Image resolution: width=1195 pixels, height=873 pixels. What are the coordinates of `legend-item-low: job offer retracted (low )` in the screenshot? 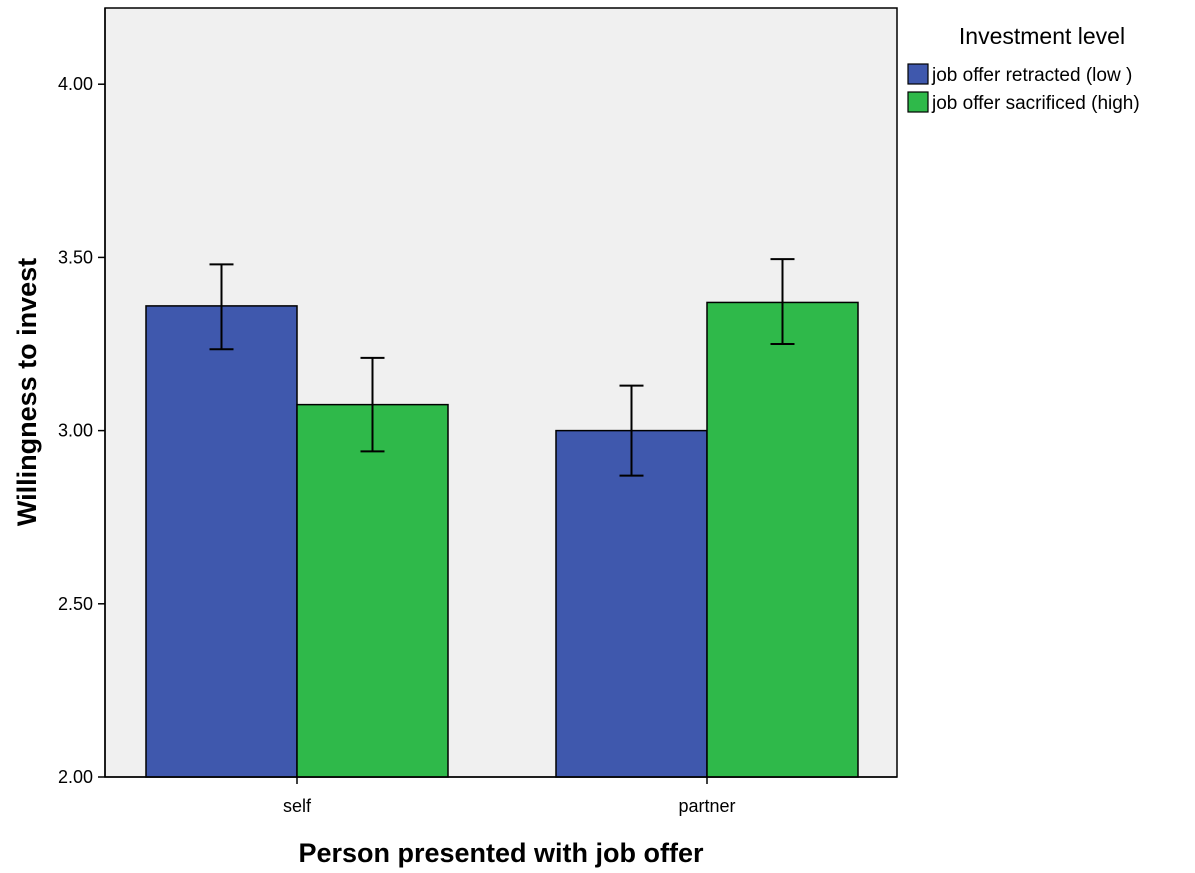 It's located at (1019, 74).